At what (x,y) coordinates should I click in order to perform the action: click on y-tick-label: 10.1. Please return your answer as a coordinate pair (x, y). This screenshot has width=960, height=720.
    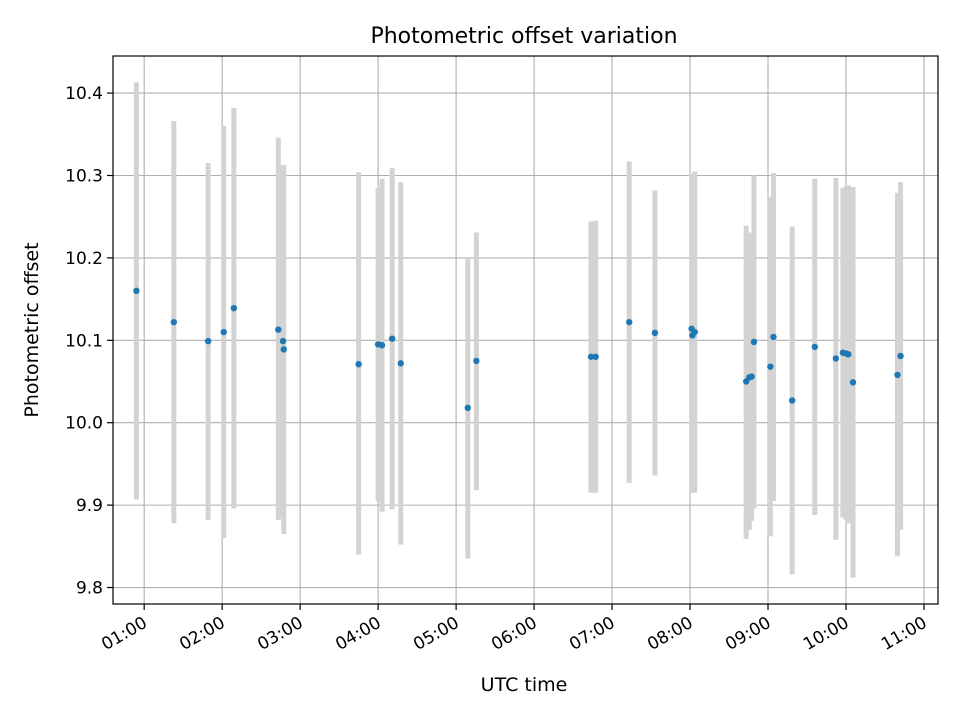
    Looking at the image, I should click on (84, 341).